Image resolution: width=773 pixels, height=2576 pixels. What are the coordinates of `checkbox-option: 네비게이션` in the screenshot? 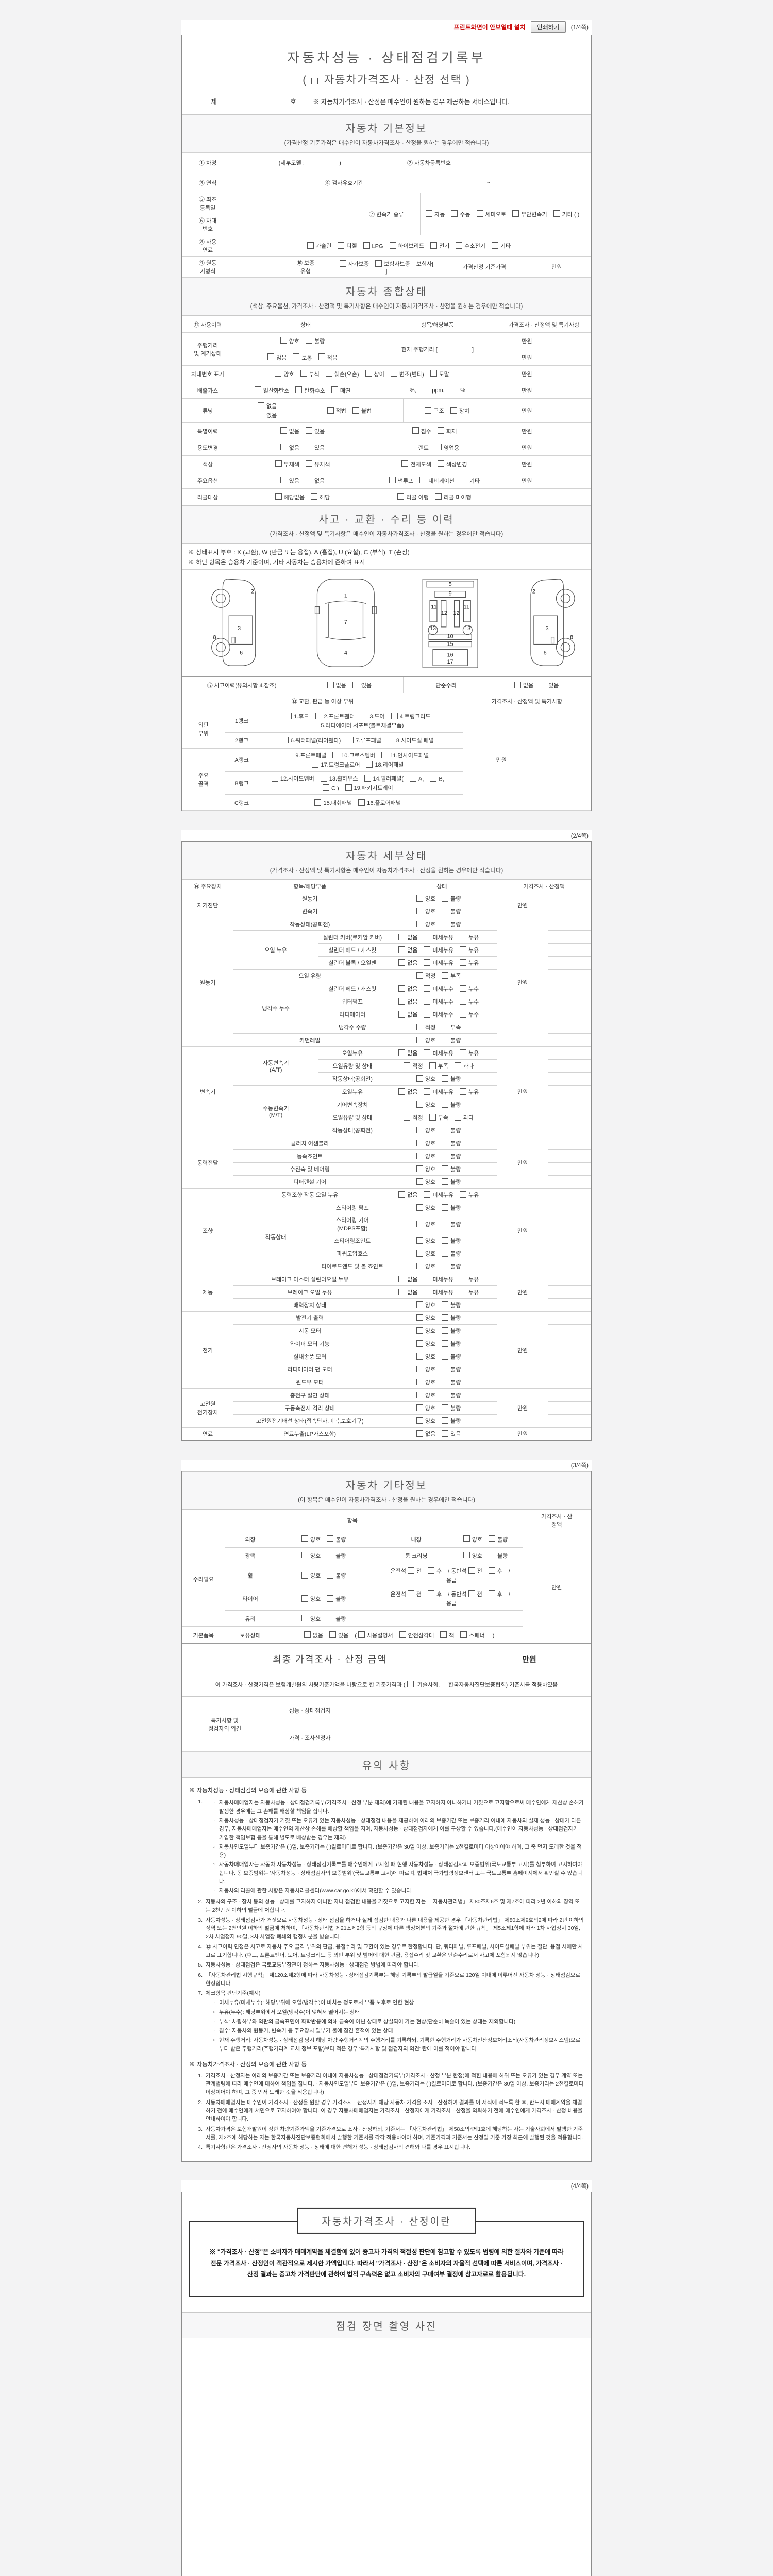 It's located at (437, 481).